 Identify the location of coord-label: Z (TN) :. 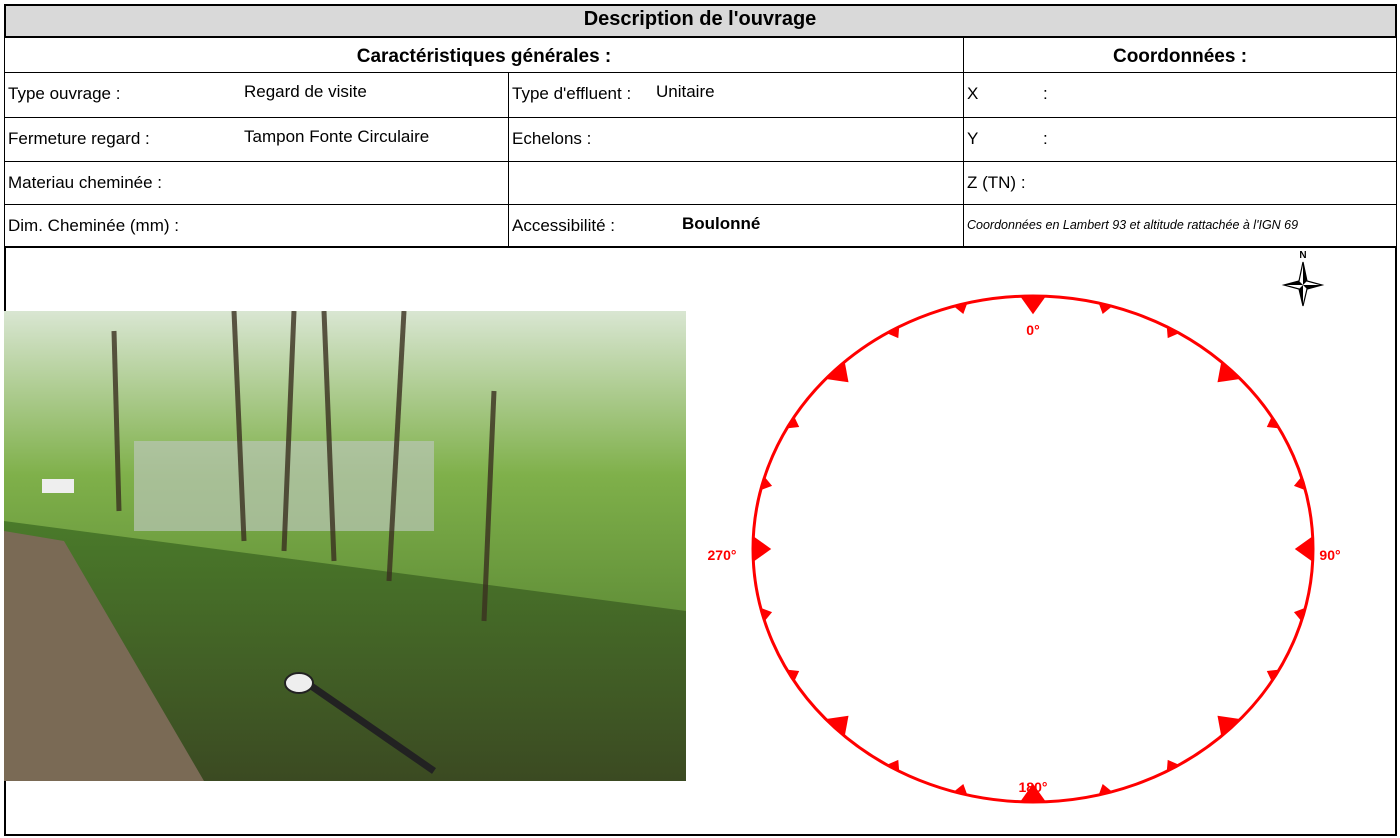
(996, 182).